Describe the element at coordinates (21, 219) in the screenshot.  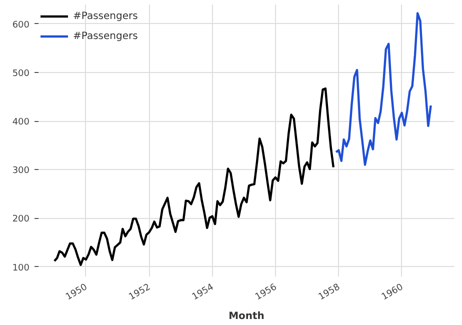
I see `y-tick-label: 200` at that location.